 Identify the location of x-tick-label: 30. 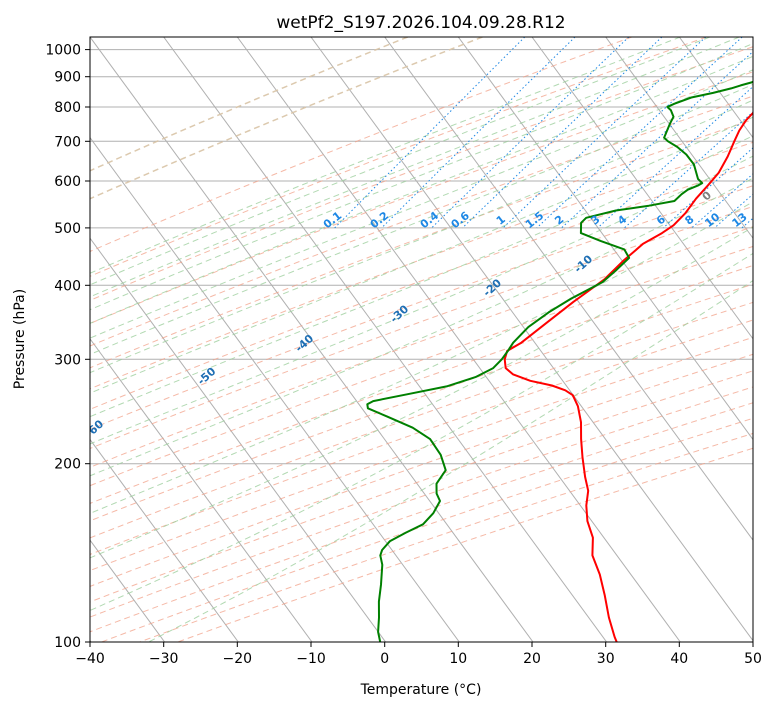
(606, 659).